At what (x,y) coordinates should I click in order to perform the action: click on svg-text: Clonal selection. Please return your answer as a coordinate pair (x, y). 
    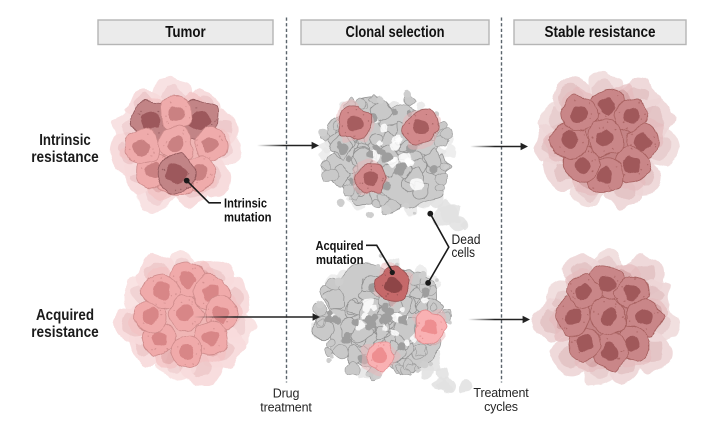
    Looking at the image, I should click on (395, 32).